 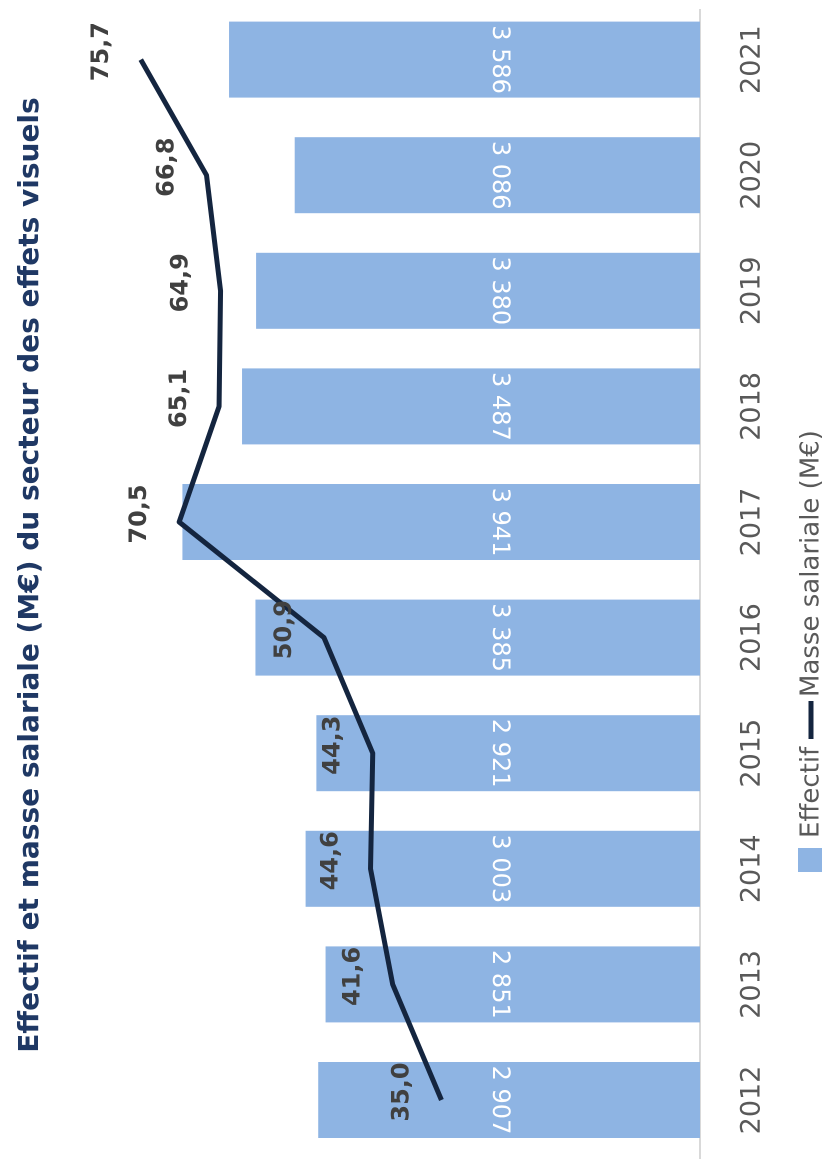 What do you see at coordinates (501, 175) in the screenshot?
I see `bar-label: 3 086` at bounding box center [501, 175].